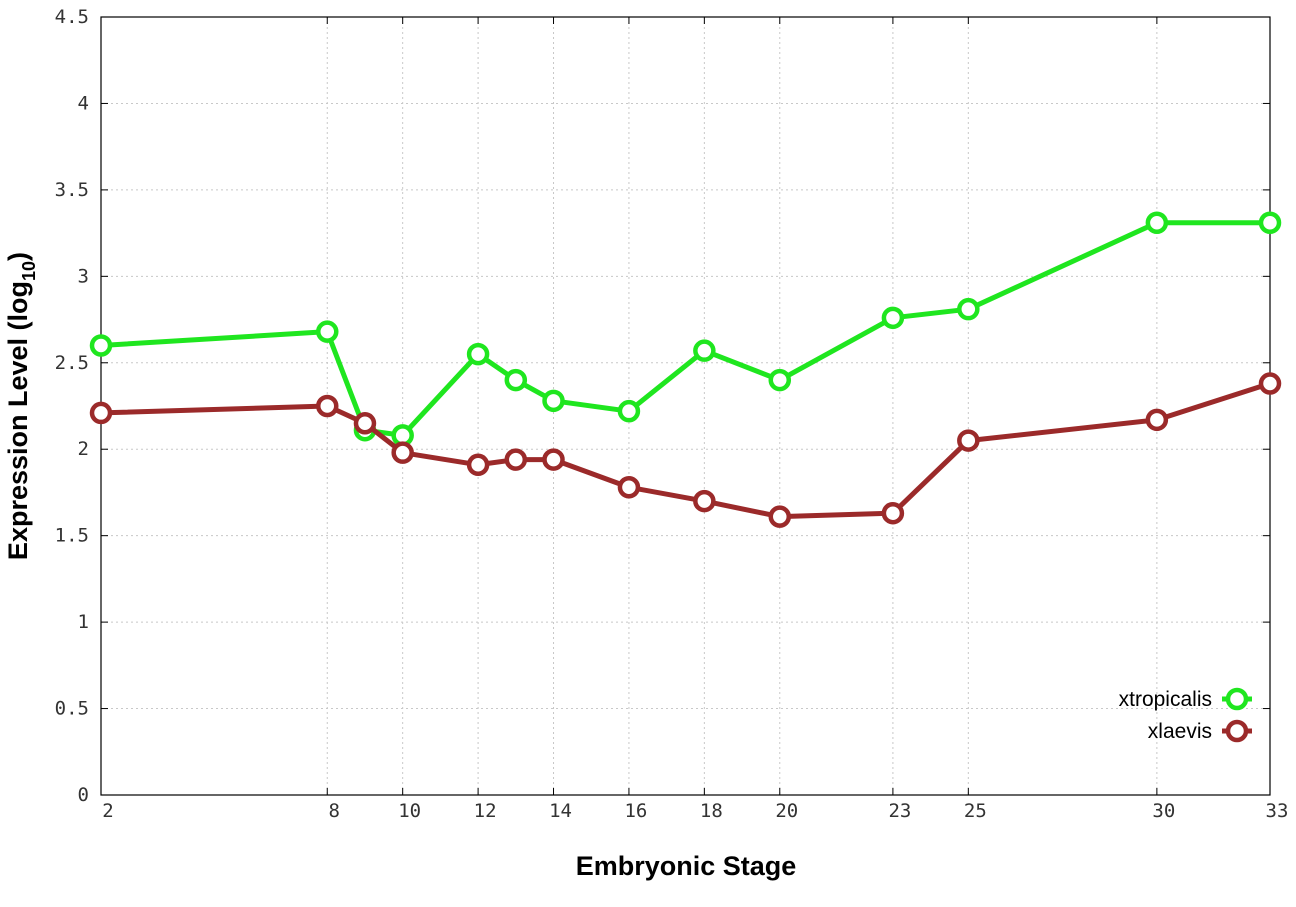  I want to click on y-axis-title: Expression Level (log10), so click(21, 406).